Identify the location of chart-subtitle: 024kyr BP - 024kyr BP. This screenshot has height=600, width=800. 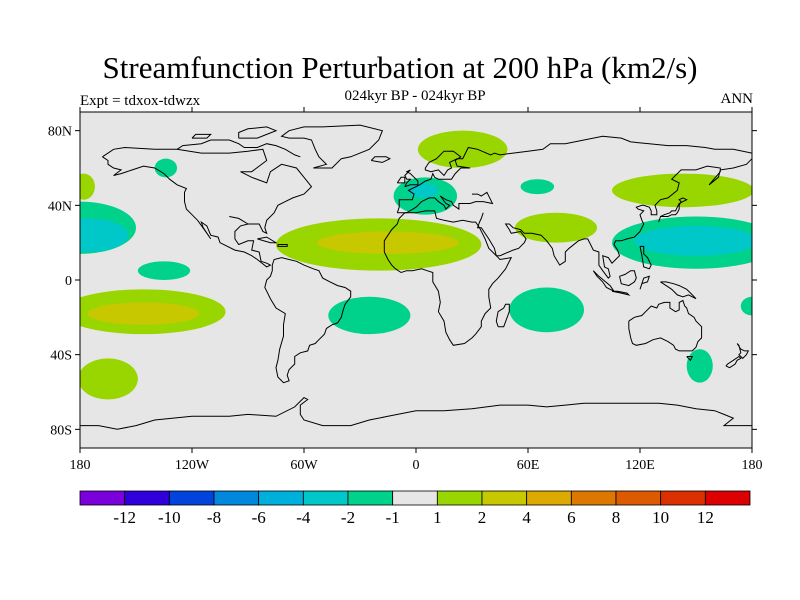
(415, 96).